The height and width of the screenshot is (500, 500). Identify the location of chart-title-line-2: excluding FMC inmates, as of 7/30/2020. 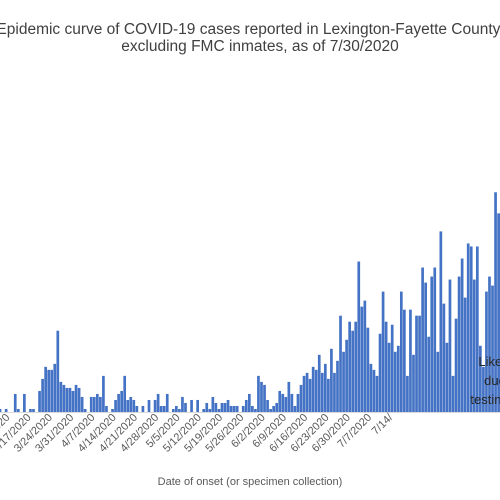
(260, 46).